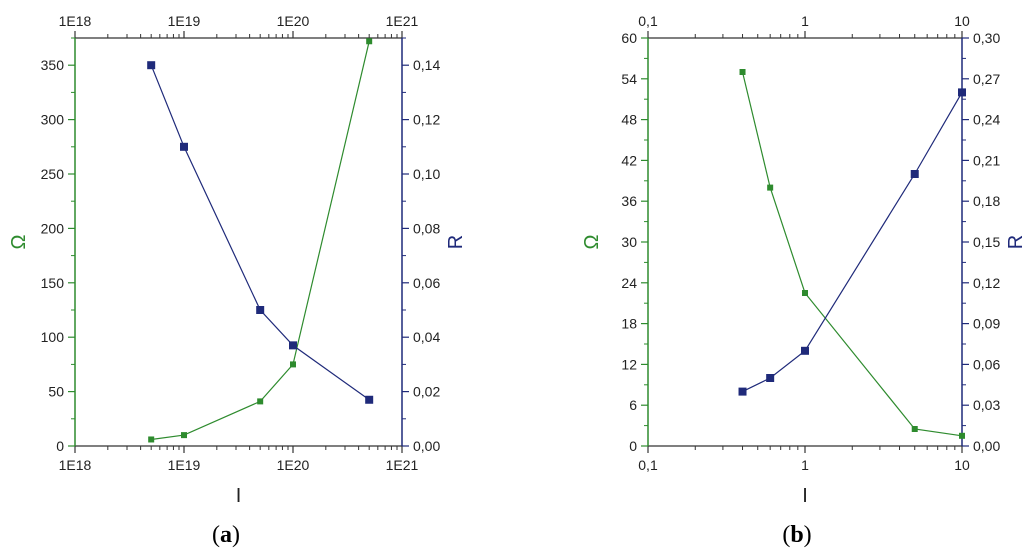  What do you see at coordinates (53, 65) in the screenshot?
I see `y-tick-label: 350` at bounding box center [53, 65].